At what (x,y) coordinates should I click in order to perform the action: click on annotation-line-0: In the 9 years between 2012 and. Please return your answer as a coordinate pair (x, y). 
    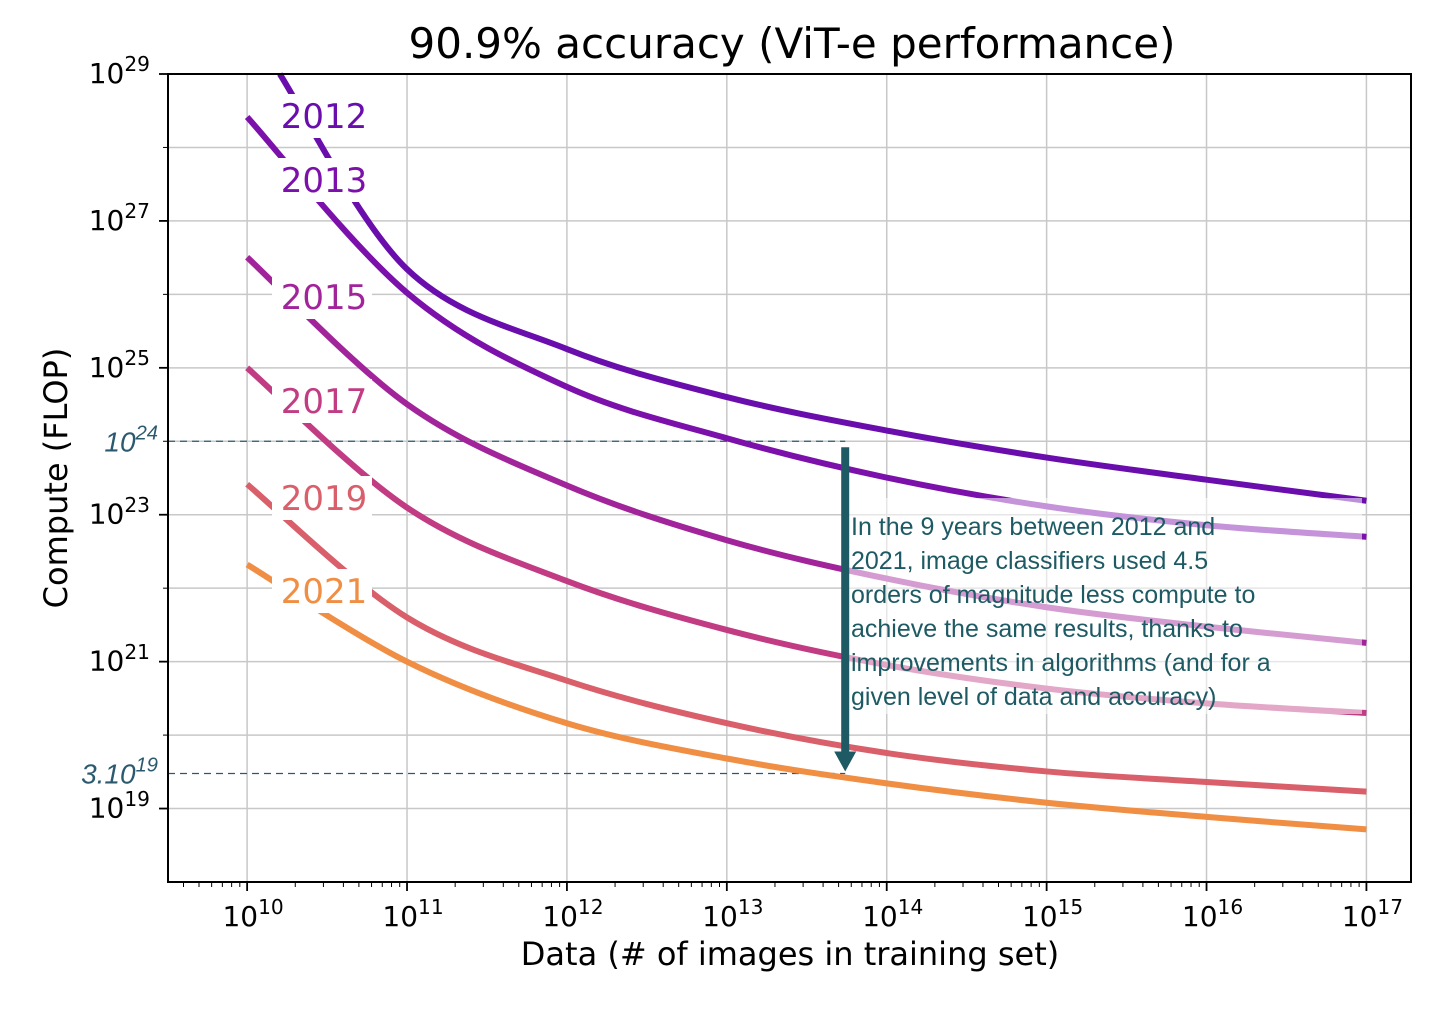
    Looking at the image, I should click on (1033, 527).